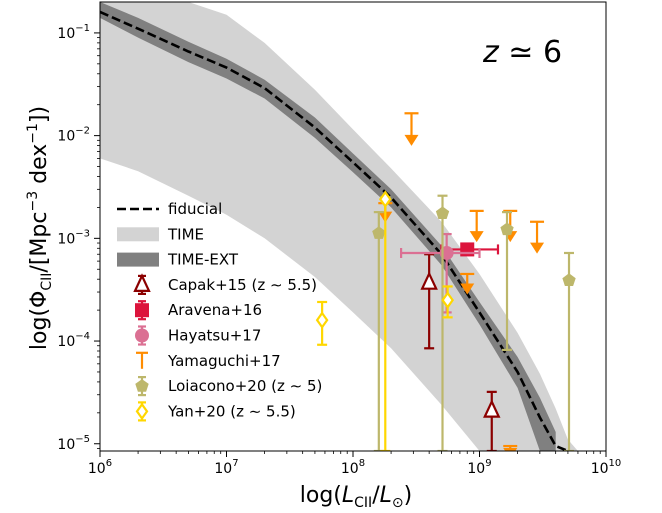 The width and height of the screenshot is (662, 513). What do you see at coordinates (385, 199) in the screenshot?
I see `series-5-point-0-marker` at bounding box center [385, 199].